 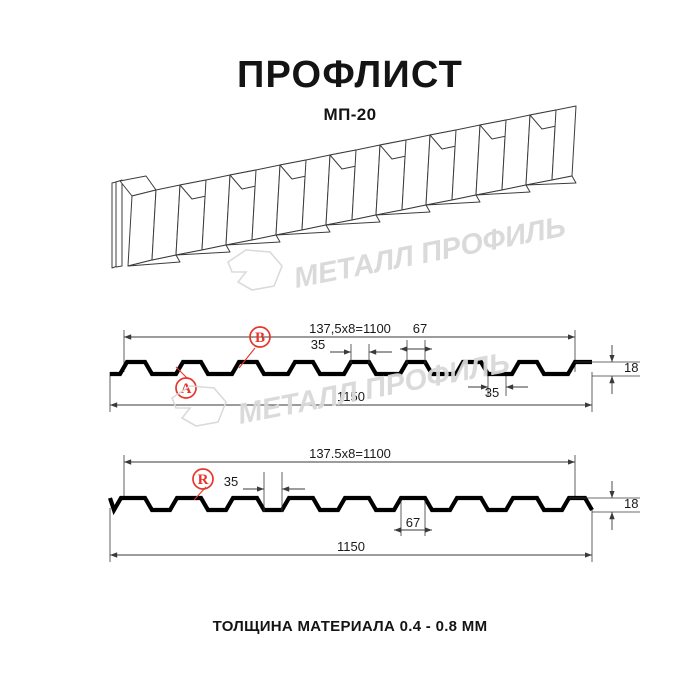 What do you see at coordinates (420, 328) in the screenshot?
I see `dim-valley-67-front: 67` at bounding box center [420, 328].